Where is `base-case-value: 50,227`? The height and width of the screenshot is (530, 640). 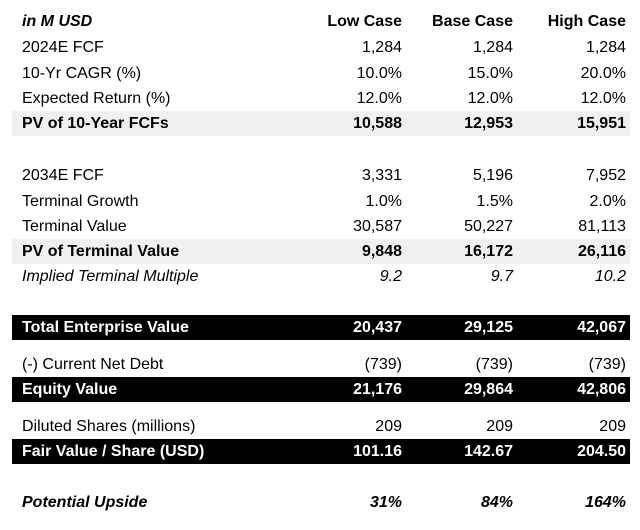 base-case-value: 50,227 is located at coordinates (488, 226).